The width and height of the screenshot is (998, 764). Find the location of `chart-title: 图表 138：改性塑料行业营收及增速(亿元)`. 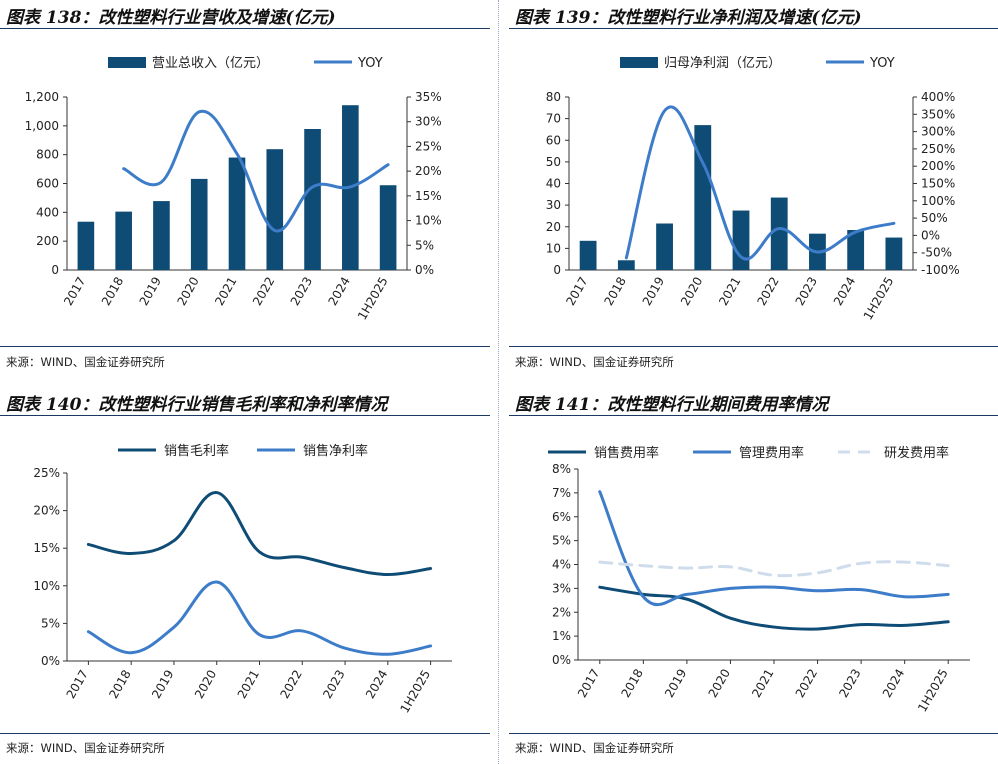

chart-title: 图表 138：改性塑料行业营收及增速(亿元) is located at coordinates (171, 18).